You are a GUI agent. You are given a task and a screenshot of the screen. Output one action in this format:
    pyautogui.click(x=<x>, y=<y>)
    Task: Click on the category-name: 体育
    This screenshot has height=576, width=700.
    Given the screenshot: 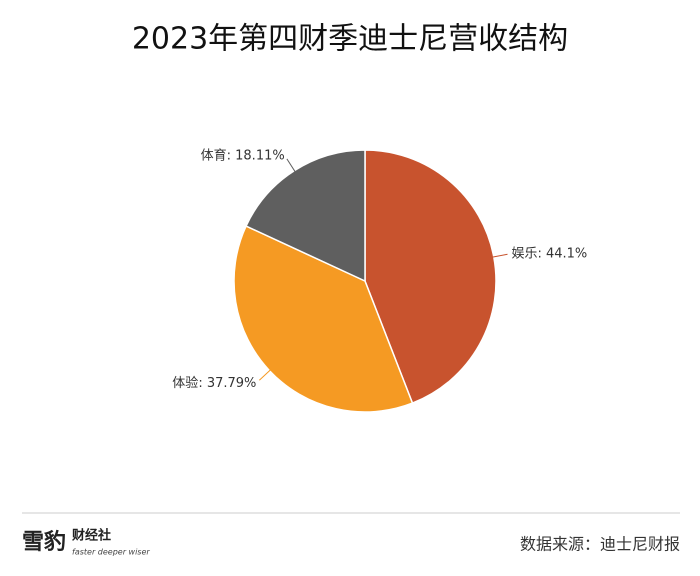 What is the action you would take?
    pyautogui.click(x=214, y=155)
    